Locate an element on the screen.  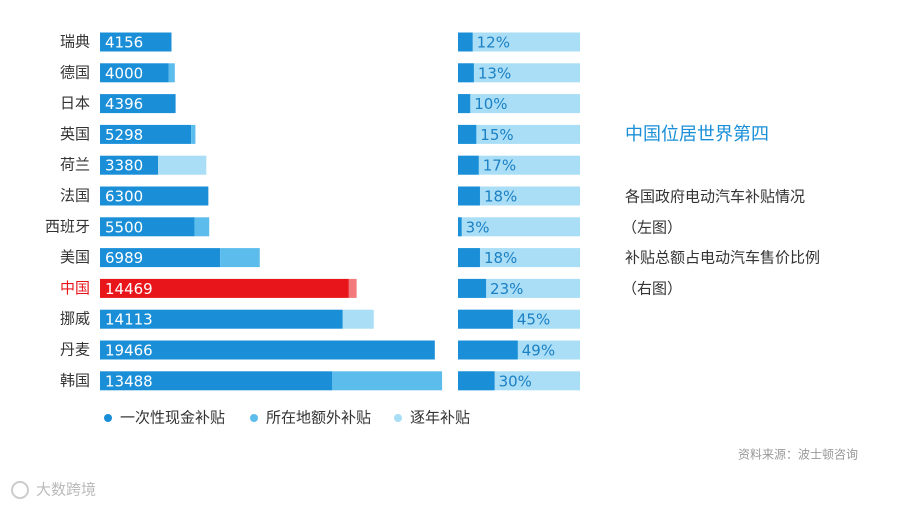
watermark: 大数跨境 is located at coordinates (66, 490).